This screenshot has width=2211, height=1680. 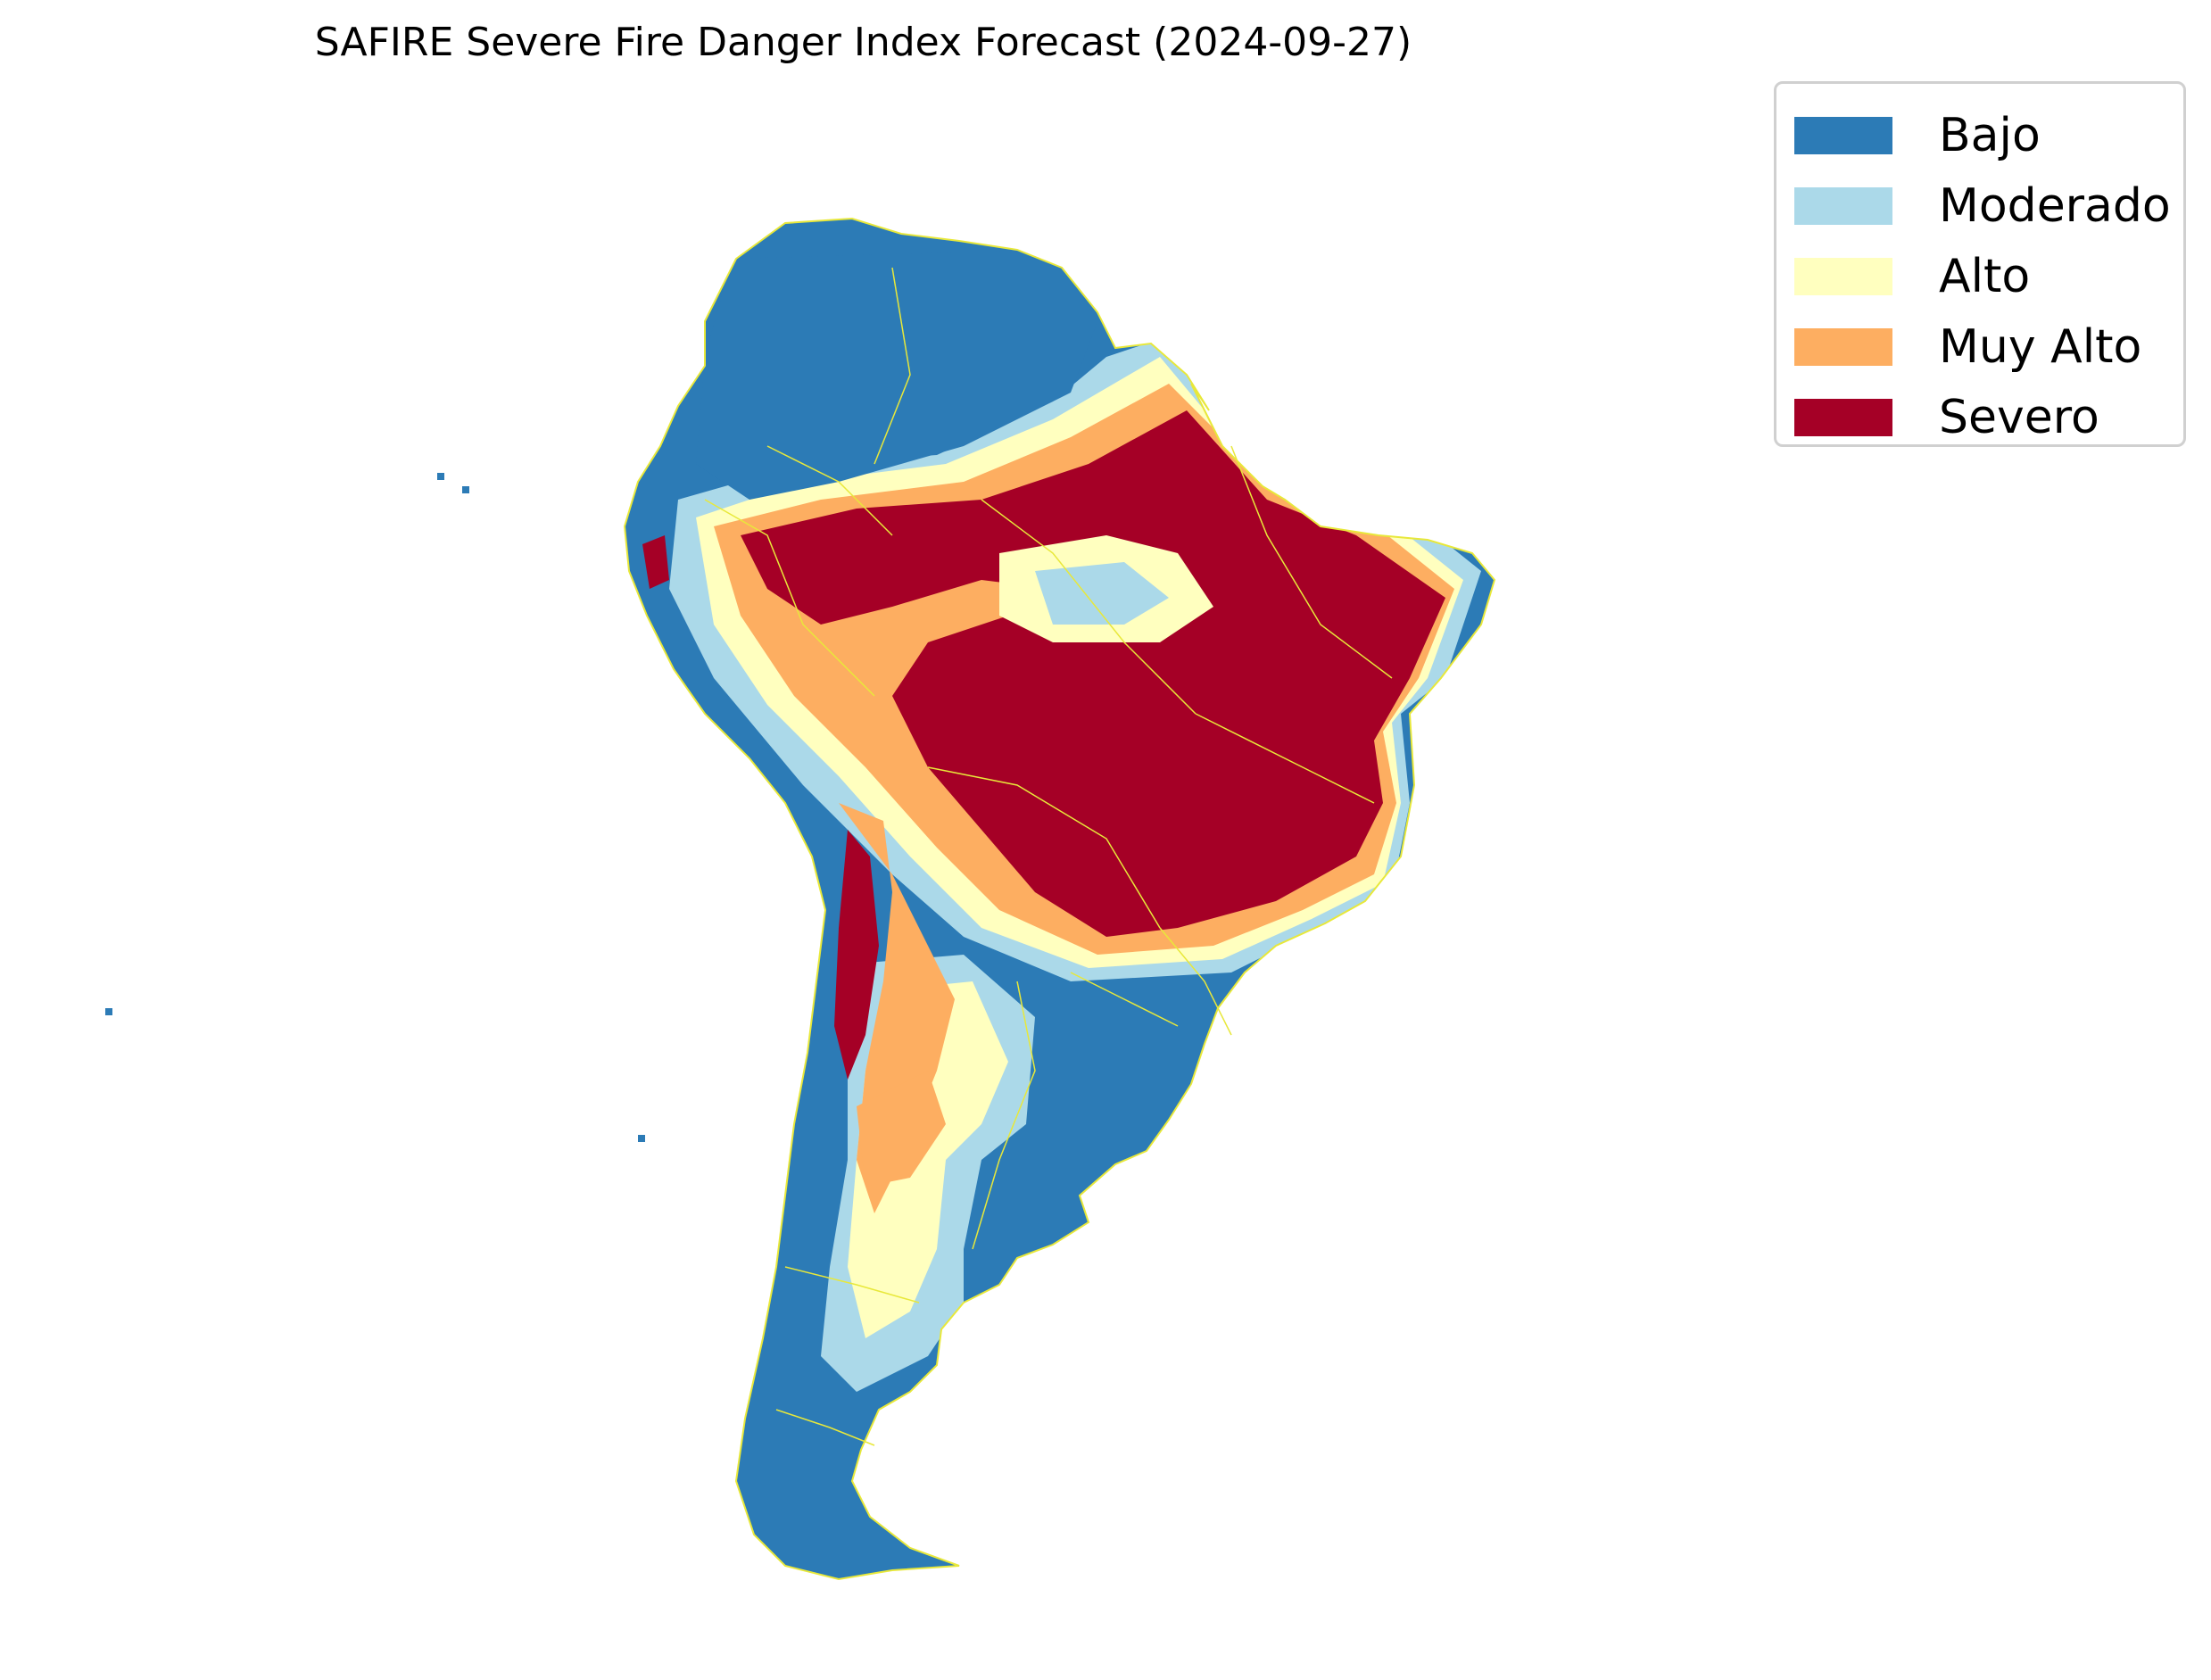 I want to click on zone-bajo, so click(x=896, y=375).